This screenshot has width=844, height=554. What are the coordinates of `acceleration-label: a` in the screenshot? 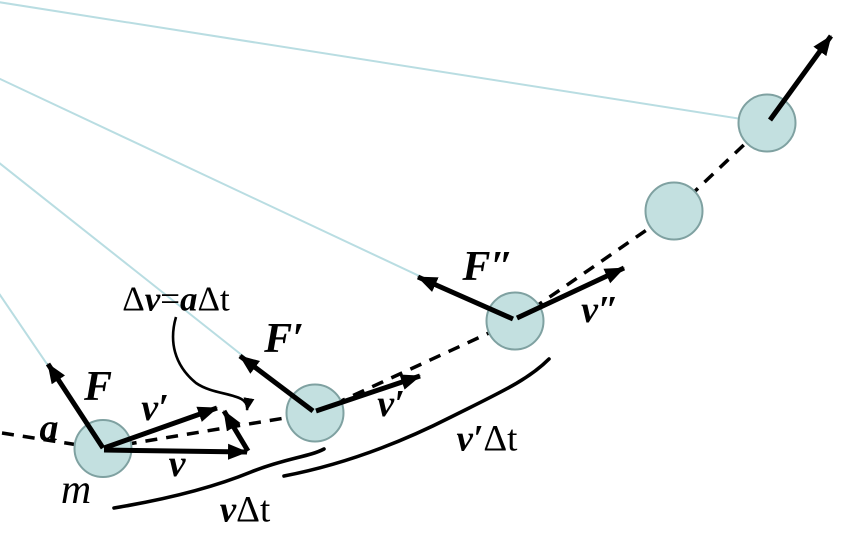 It's located at (49, 428).